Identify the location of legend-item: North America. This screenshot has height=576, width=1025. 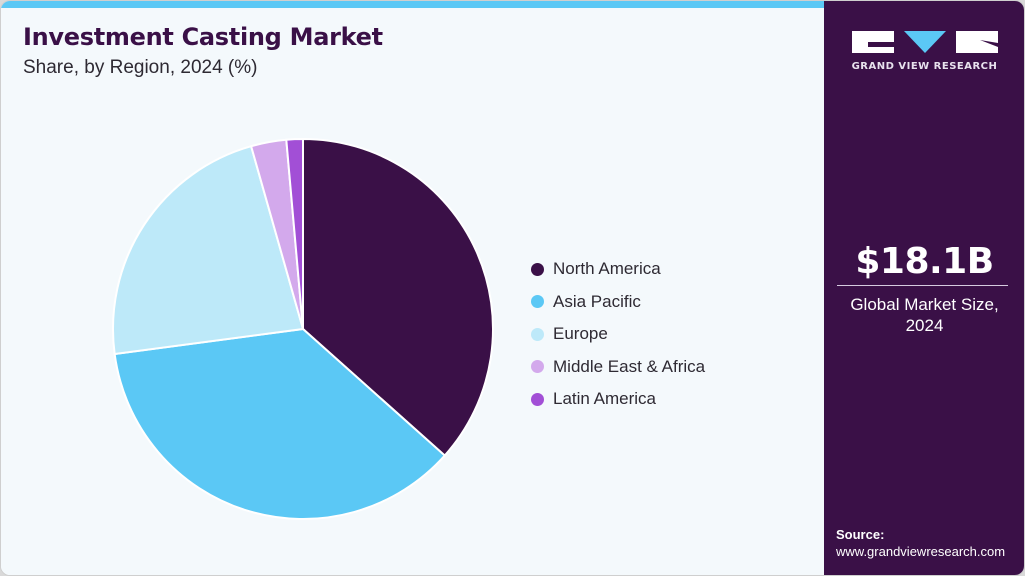
(618, 269).